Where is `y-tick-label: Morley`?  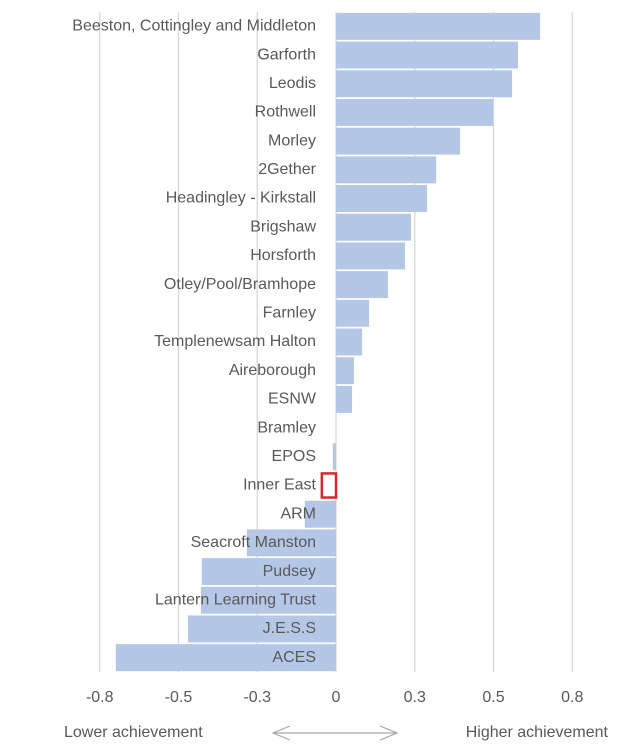 y-tick-label: Morley is located at coordinates (292, 140).